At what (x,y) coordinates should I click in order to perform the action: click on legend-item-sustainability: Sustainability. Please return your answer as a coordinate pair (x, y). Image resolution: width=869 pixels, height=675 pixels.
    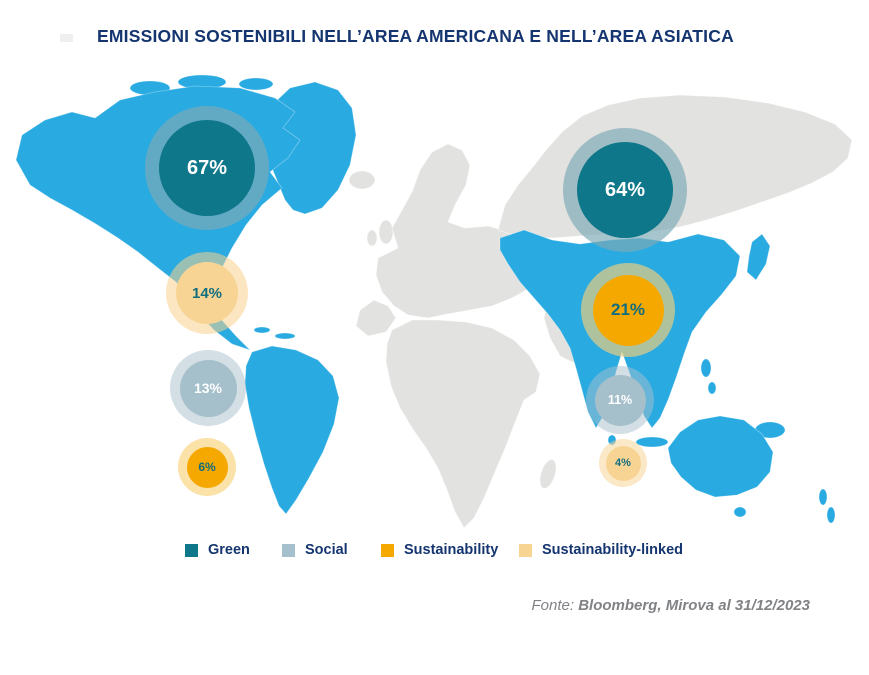
    Looking at the image, I should click on (439, 550).